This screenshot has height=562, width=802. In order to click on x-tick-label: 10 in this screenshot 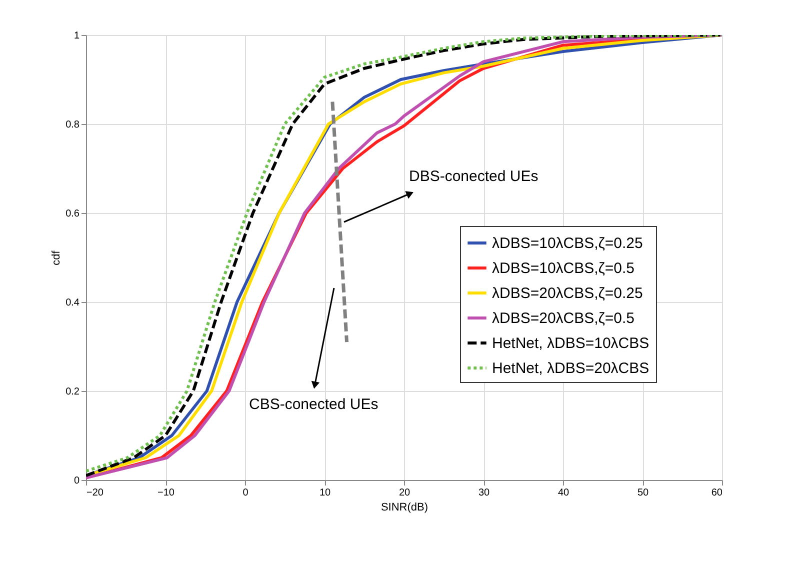, I will do `click(325, 493)`.